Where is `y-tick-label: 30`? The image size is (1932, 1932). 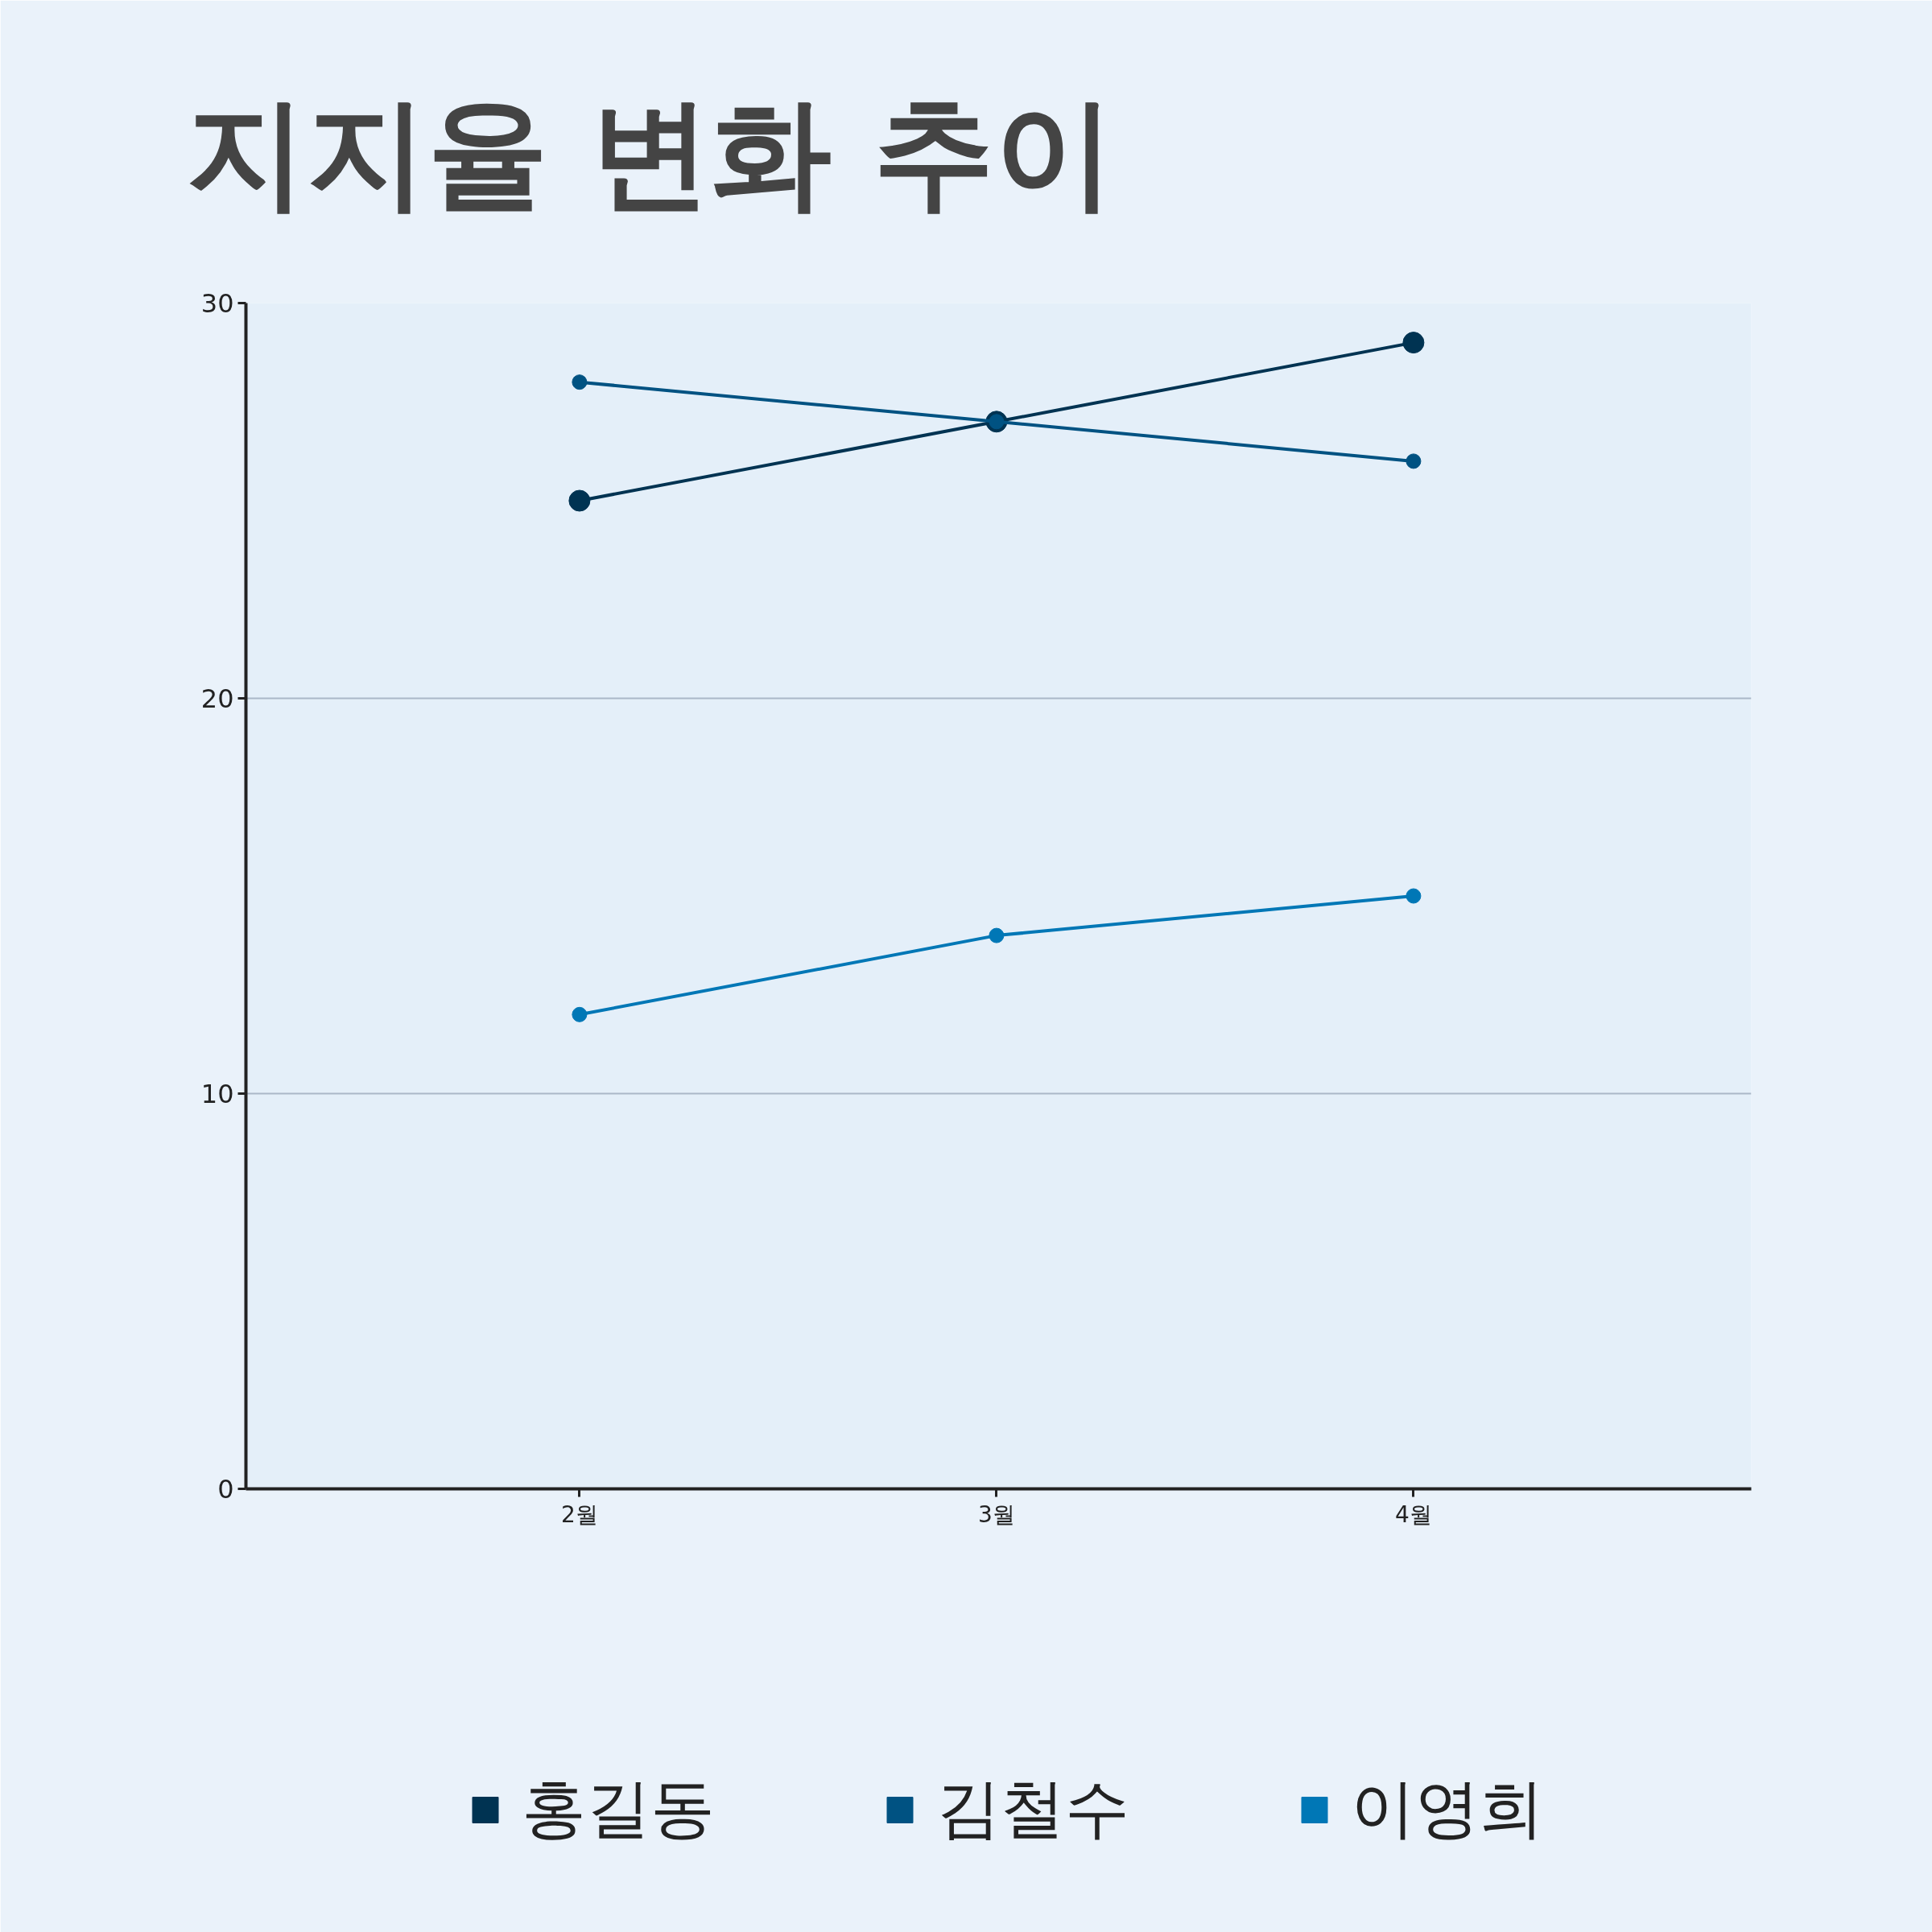
y-tick-label: 30 is located at coordinates (217, 303).